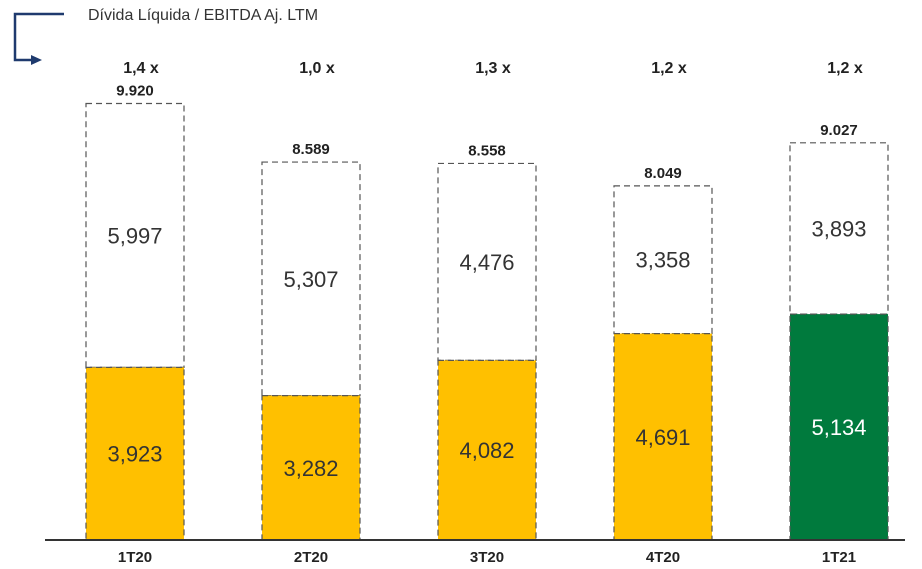 The width and height of the screenshot is (922, 569). What do you see at coordinates (141, 68) in the screenshot?
I see `ratio-label-1T20: 1,4 x` at bounding box center [141, 68].